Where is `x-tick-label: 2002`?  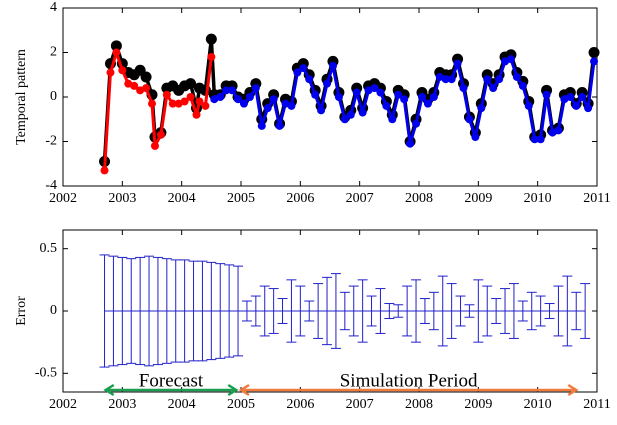
x-tick-label: 2002 is located at coordinates (63, 404).